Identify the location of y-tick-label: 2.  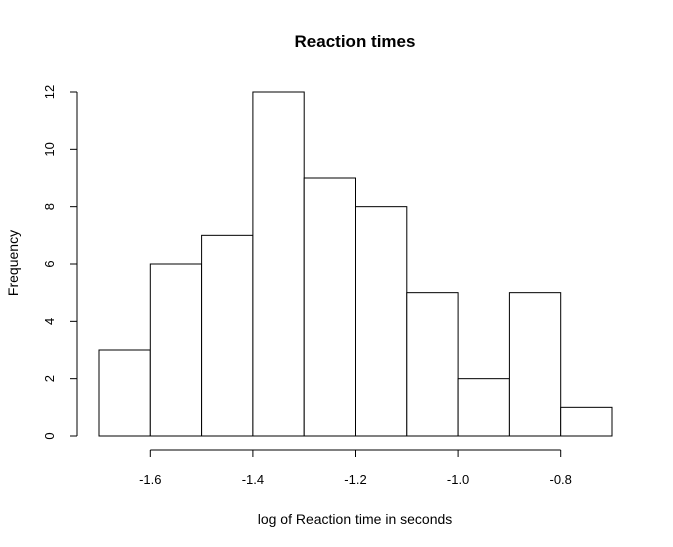
(49, 378).